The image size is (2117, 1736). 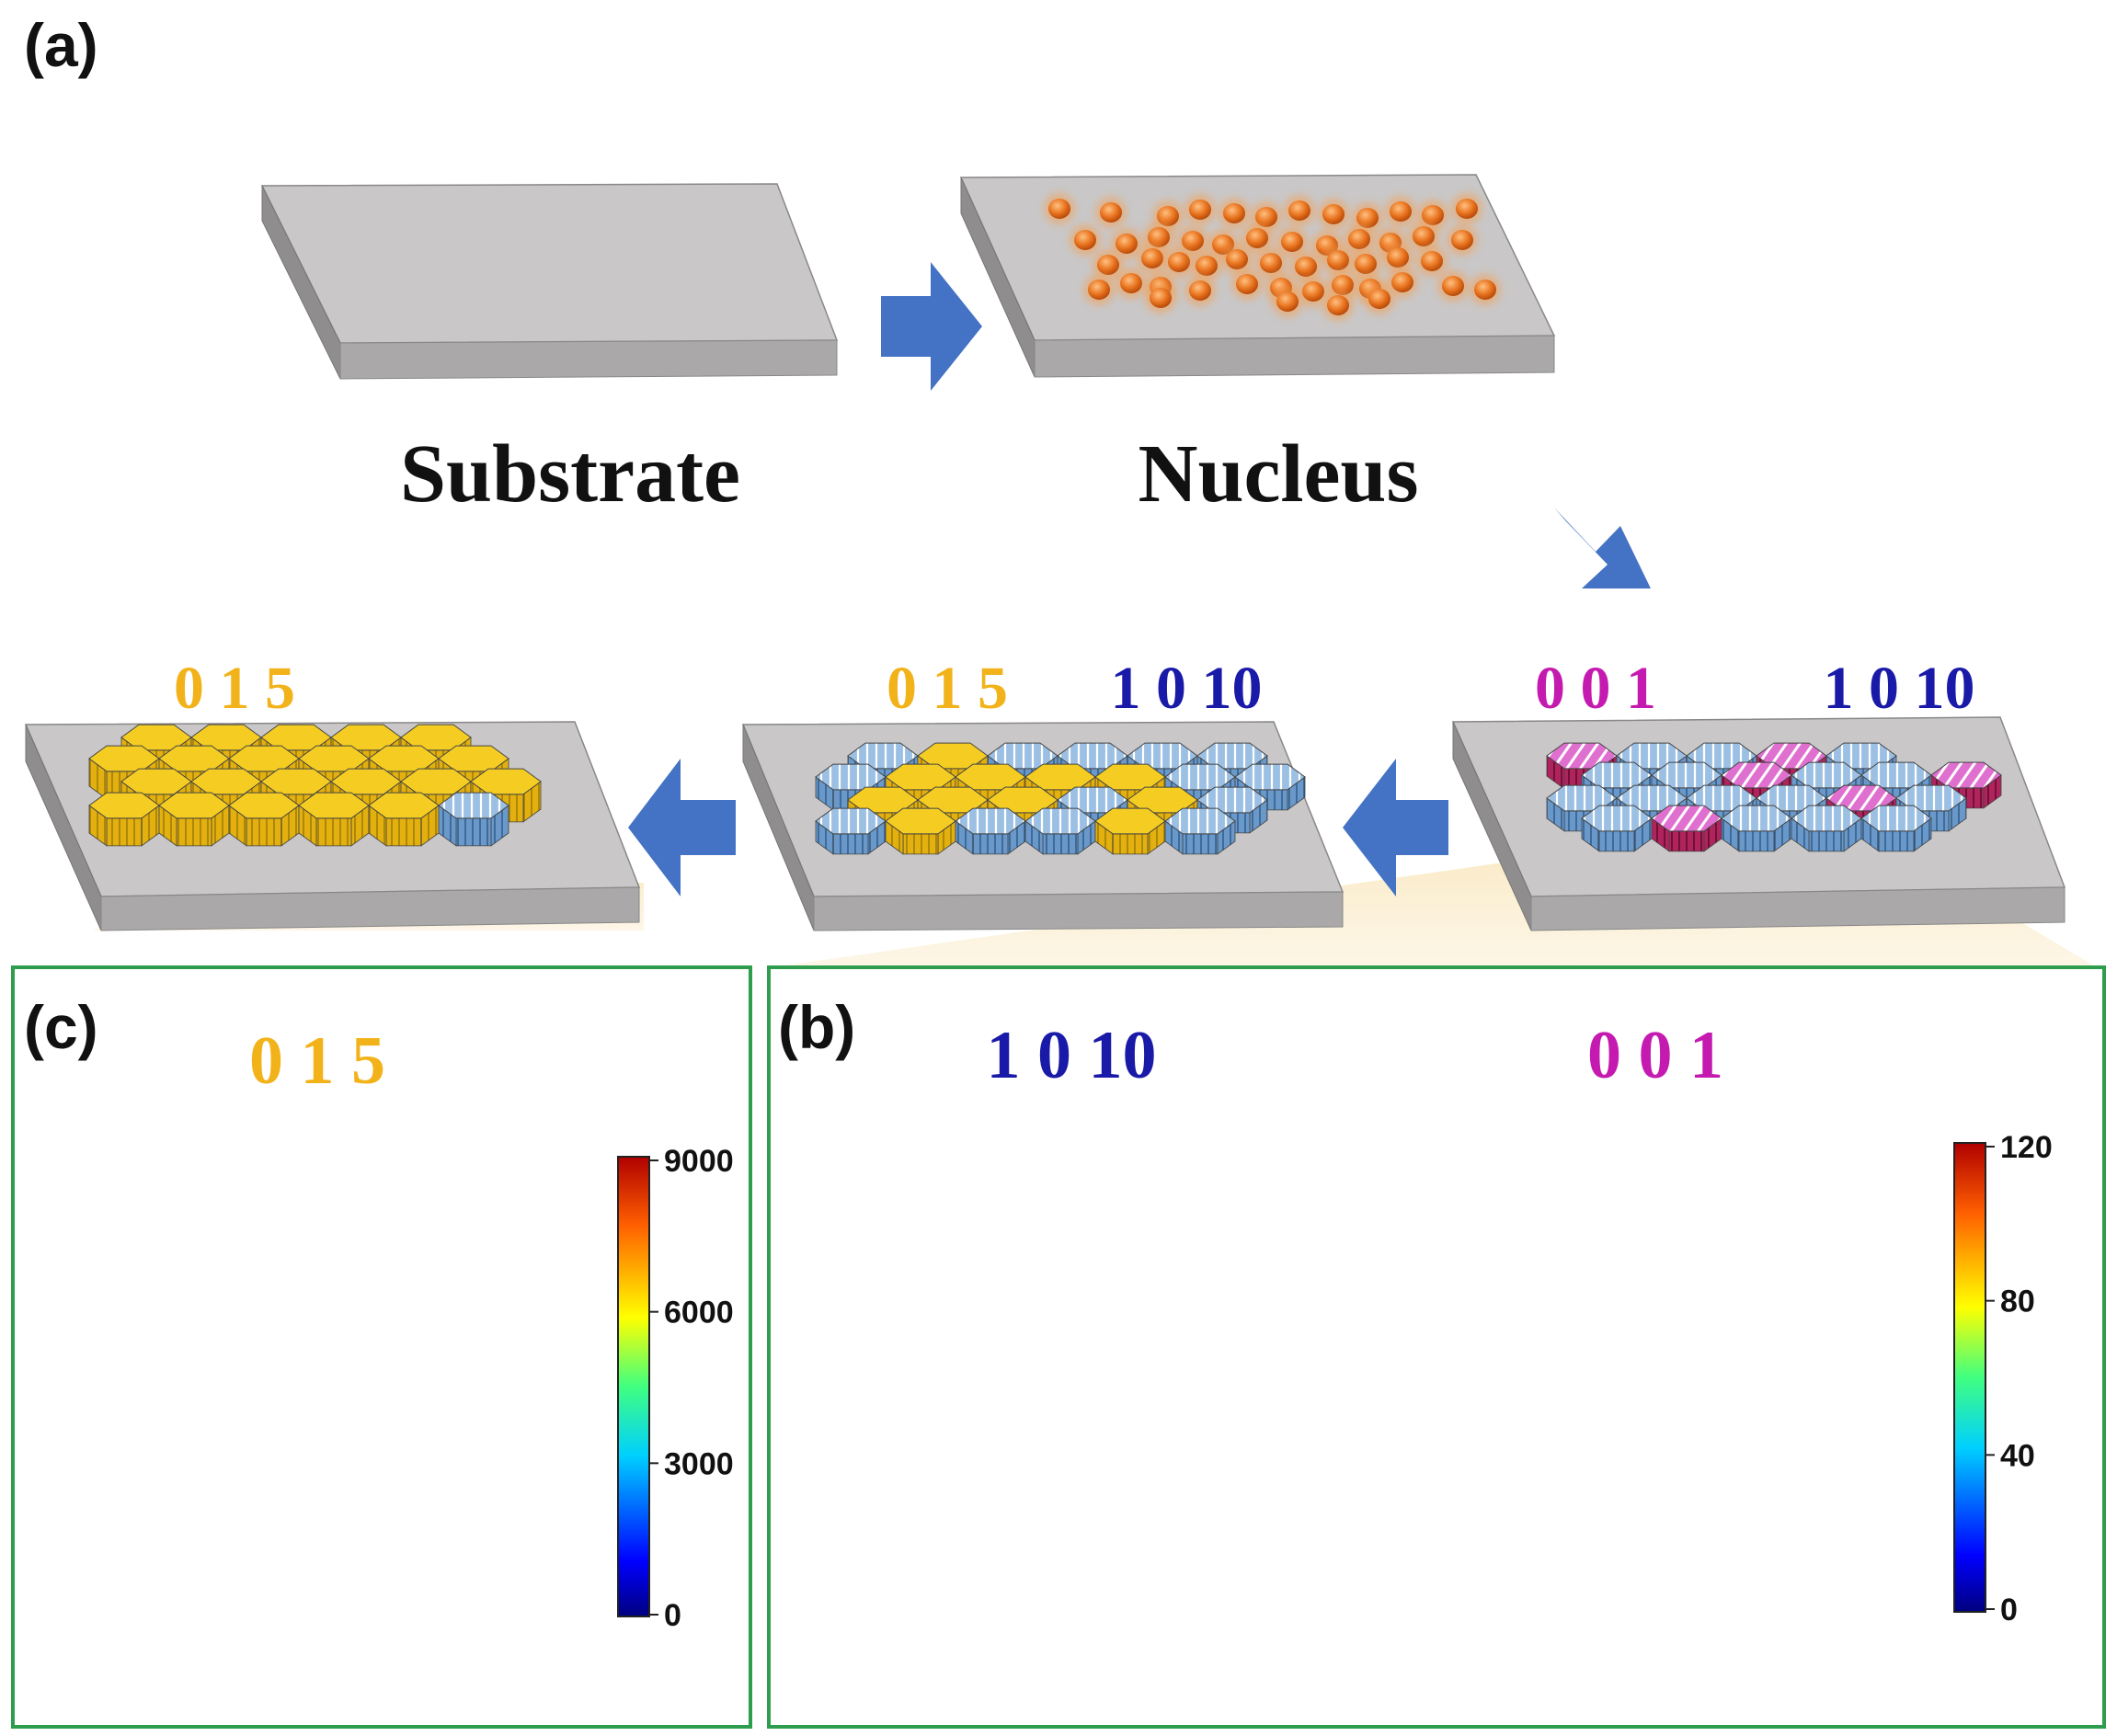 What do you see at coordinates (1072, 1055) in the screenshot?
I see `pole-figure-title-1010: 1 0 10` at bounding box center [1072, 1055].